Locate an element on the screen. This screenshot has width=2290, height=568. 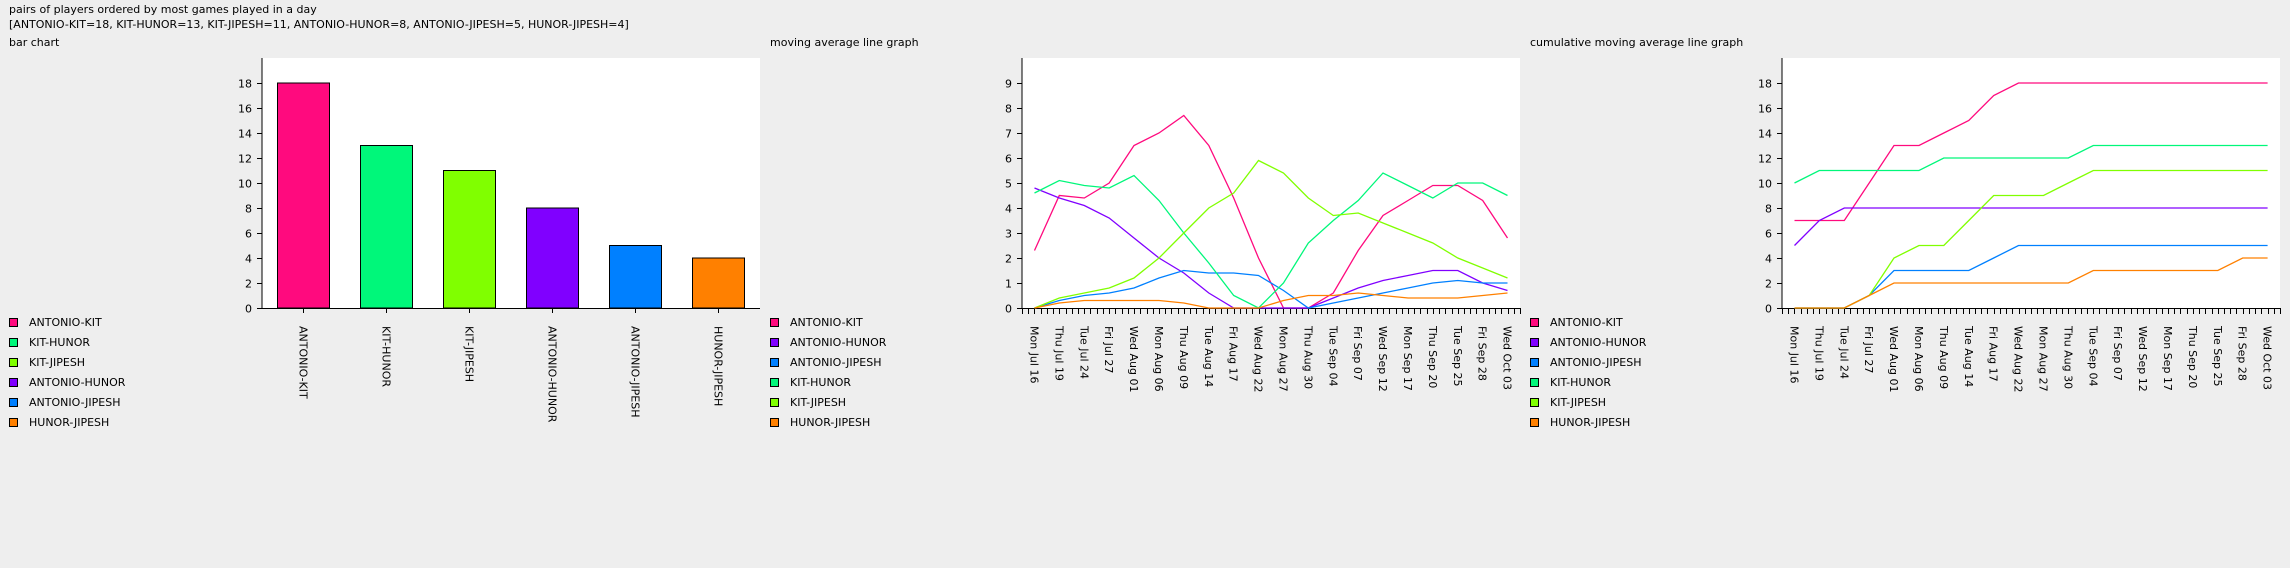
y-tick-label-1: 9 is located at coordinates (1008, 84).